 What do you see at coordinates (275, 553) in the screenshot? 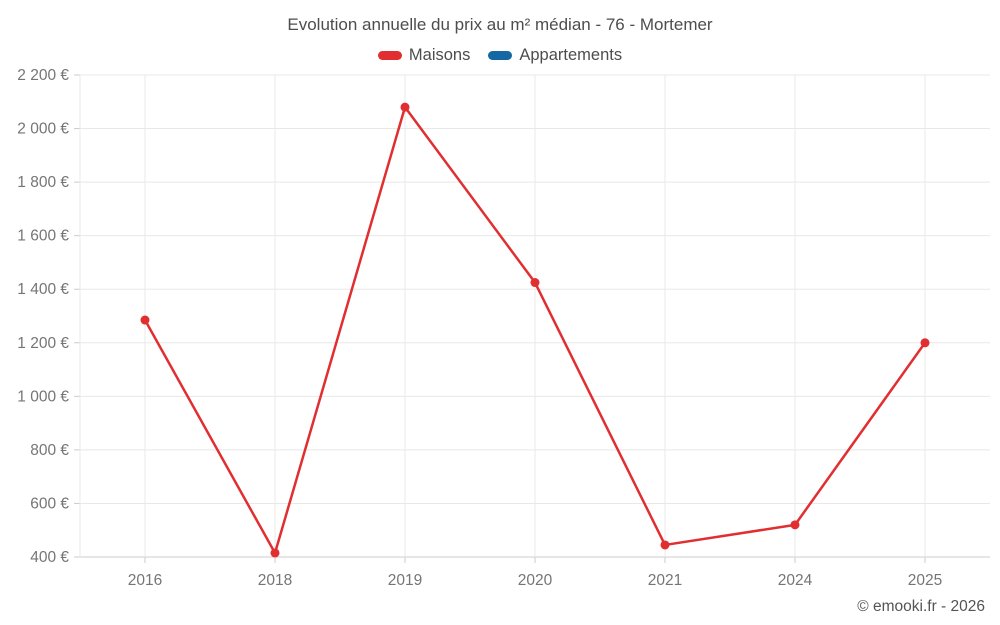
I see `data-point-2018` at bounding box center [275, 553].